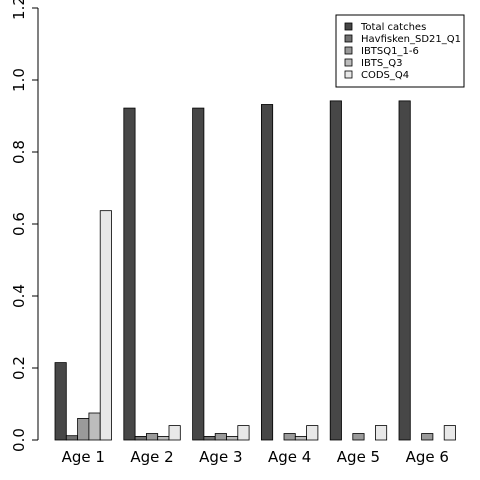  What do you see at coordinates (19, 152) in the screenshot?
I see `y-tick-label: 0.8` at bounding box center [19, 152].